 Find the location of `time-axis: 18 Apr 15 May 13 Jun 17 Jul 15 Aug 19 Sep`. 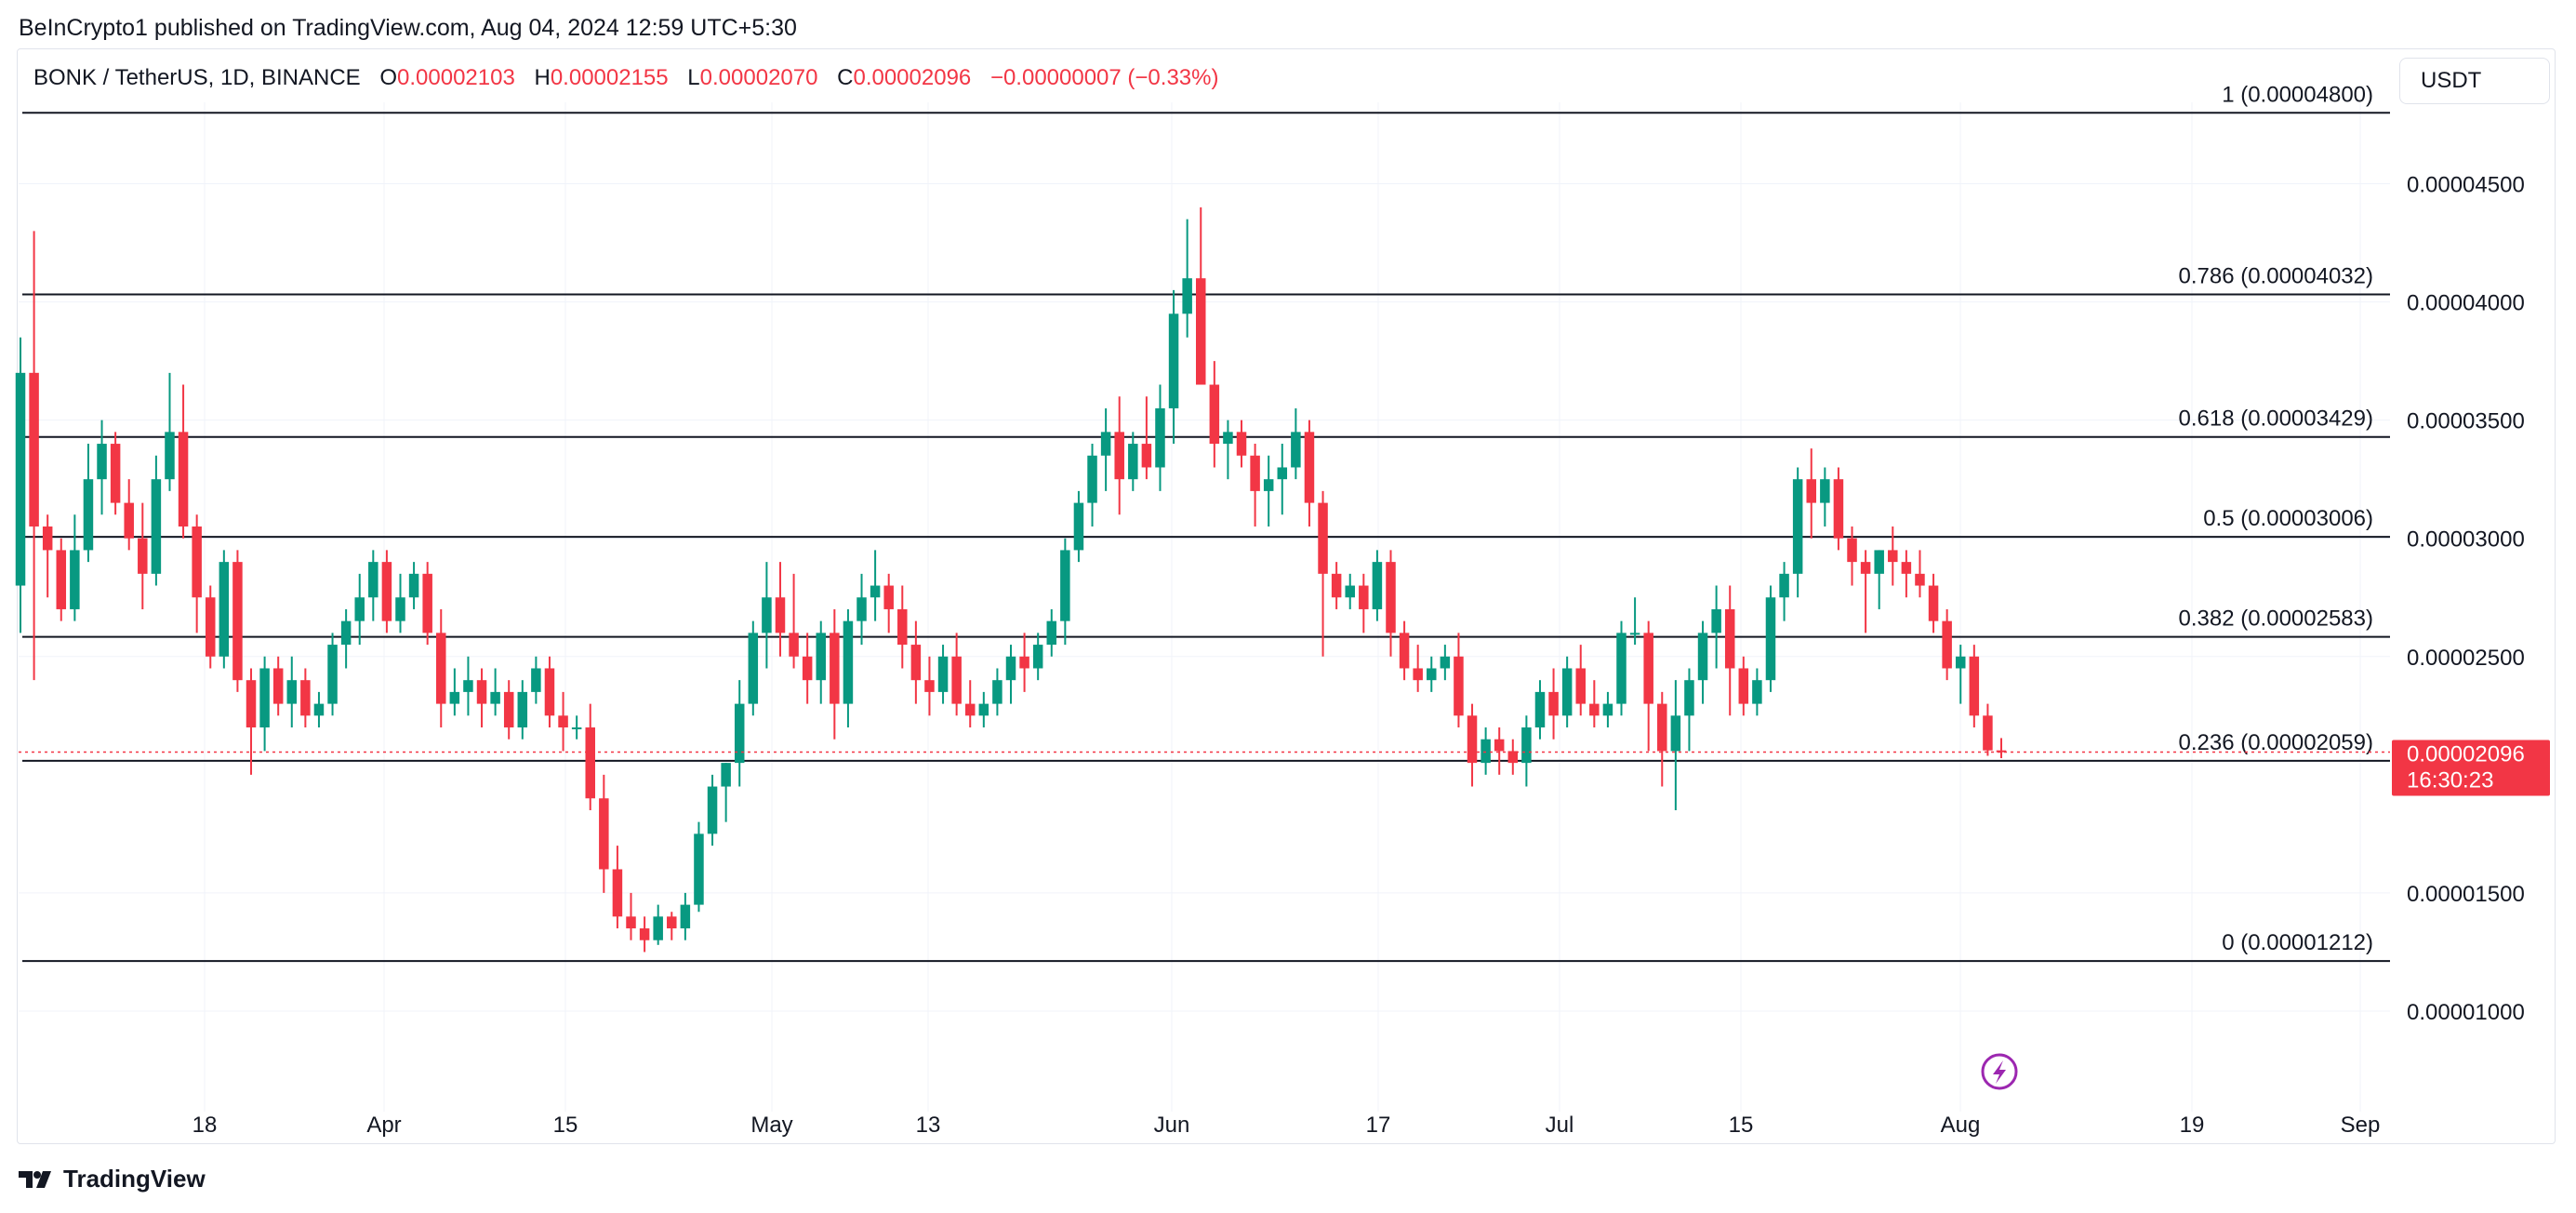

time-axis: 18 Apr 15 May 13 Jun 17 Jul 15 Aug 19 Sep is located at coordinates (1287, 1126).